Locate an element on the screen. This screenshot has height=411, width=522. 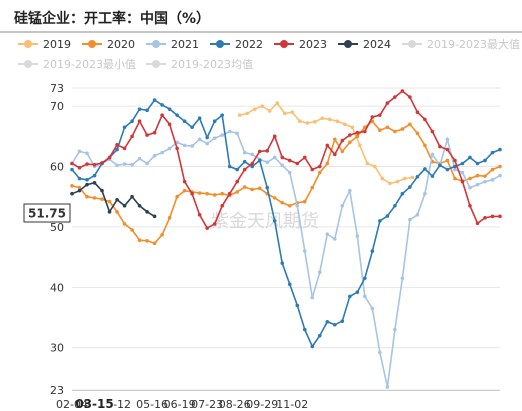
legend-item: 2023 is located at coordinates (300, 44).